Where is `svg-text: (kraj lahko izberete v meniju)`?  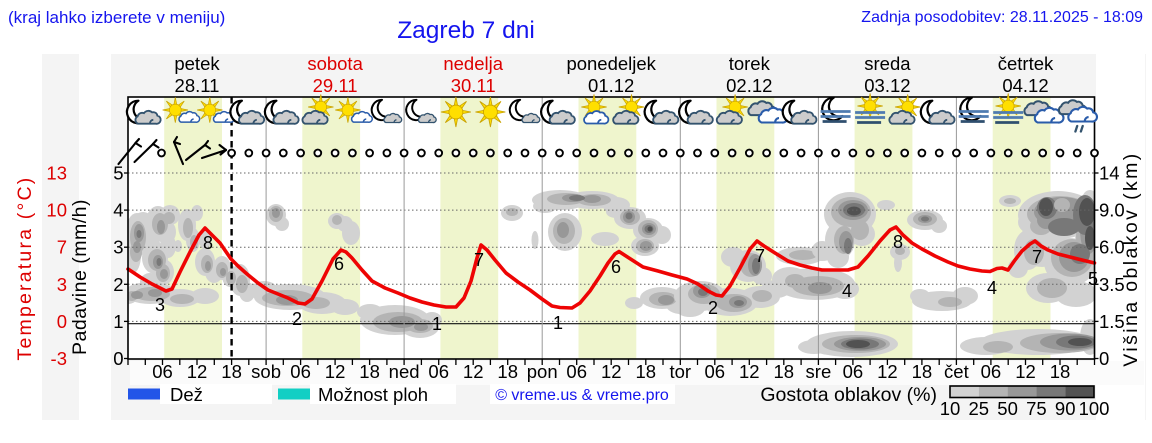 svg-text: (kraj lahko izberete v meniju) is located at coordinates (116, 17).